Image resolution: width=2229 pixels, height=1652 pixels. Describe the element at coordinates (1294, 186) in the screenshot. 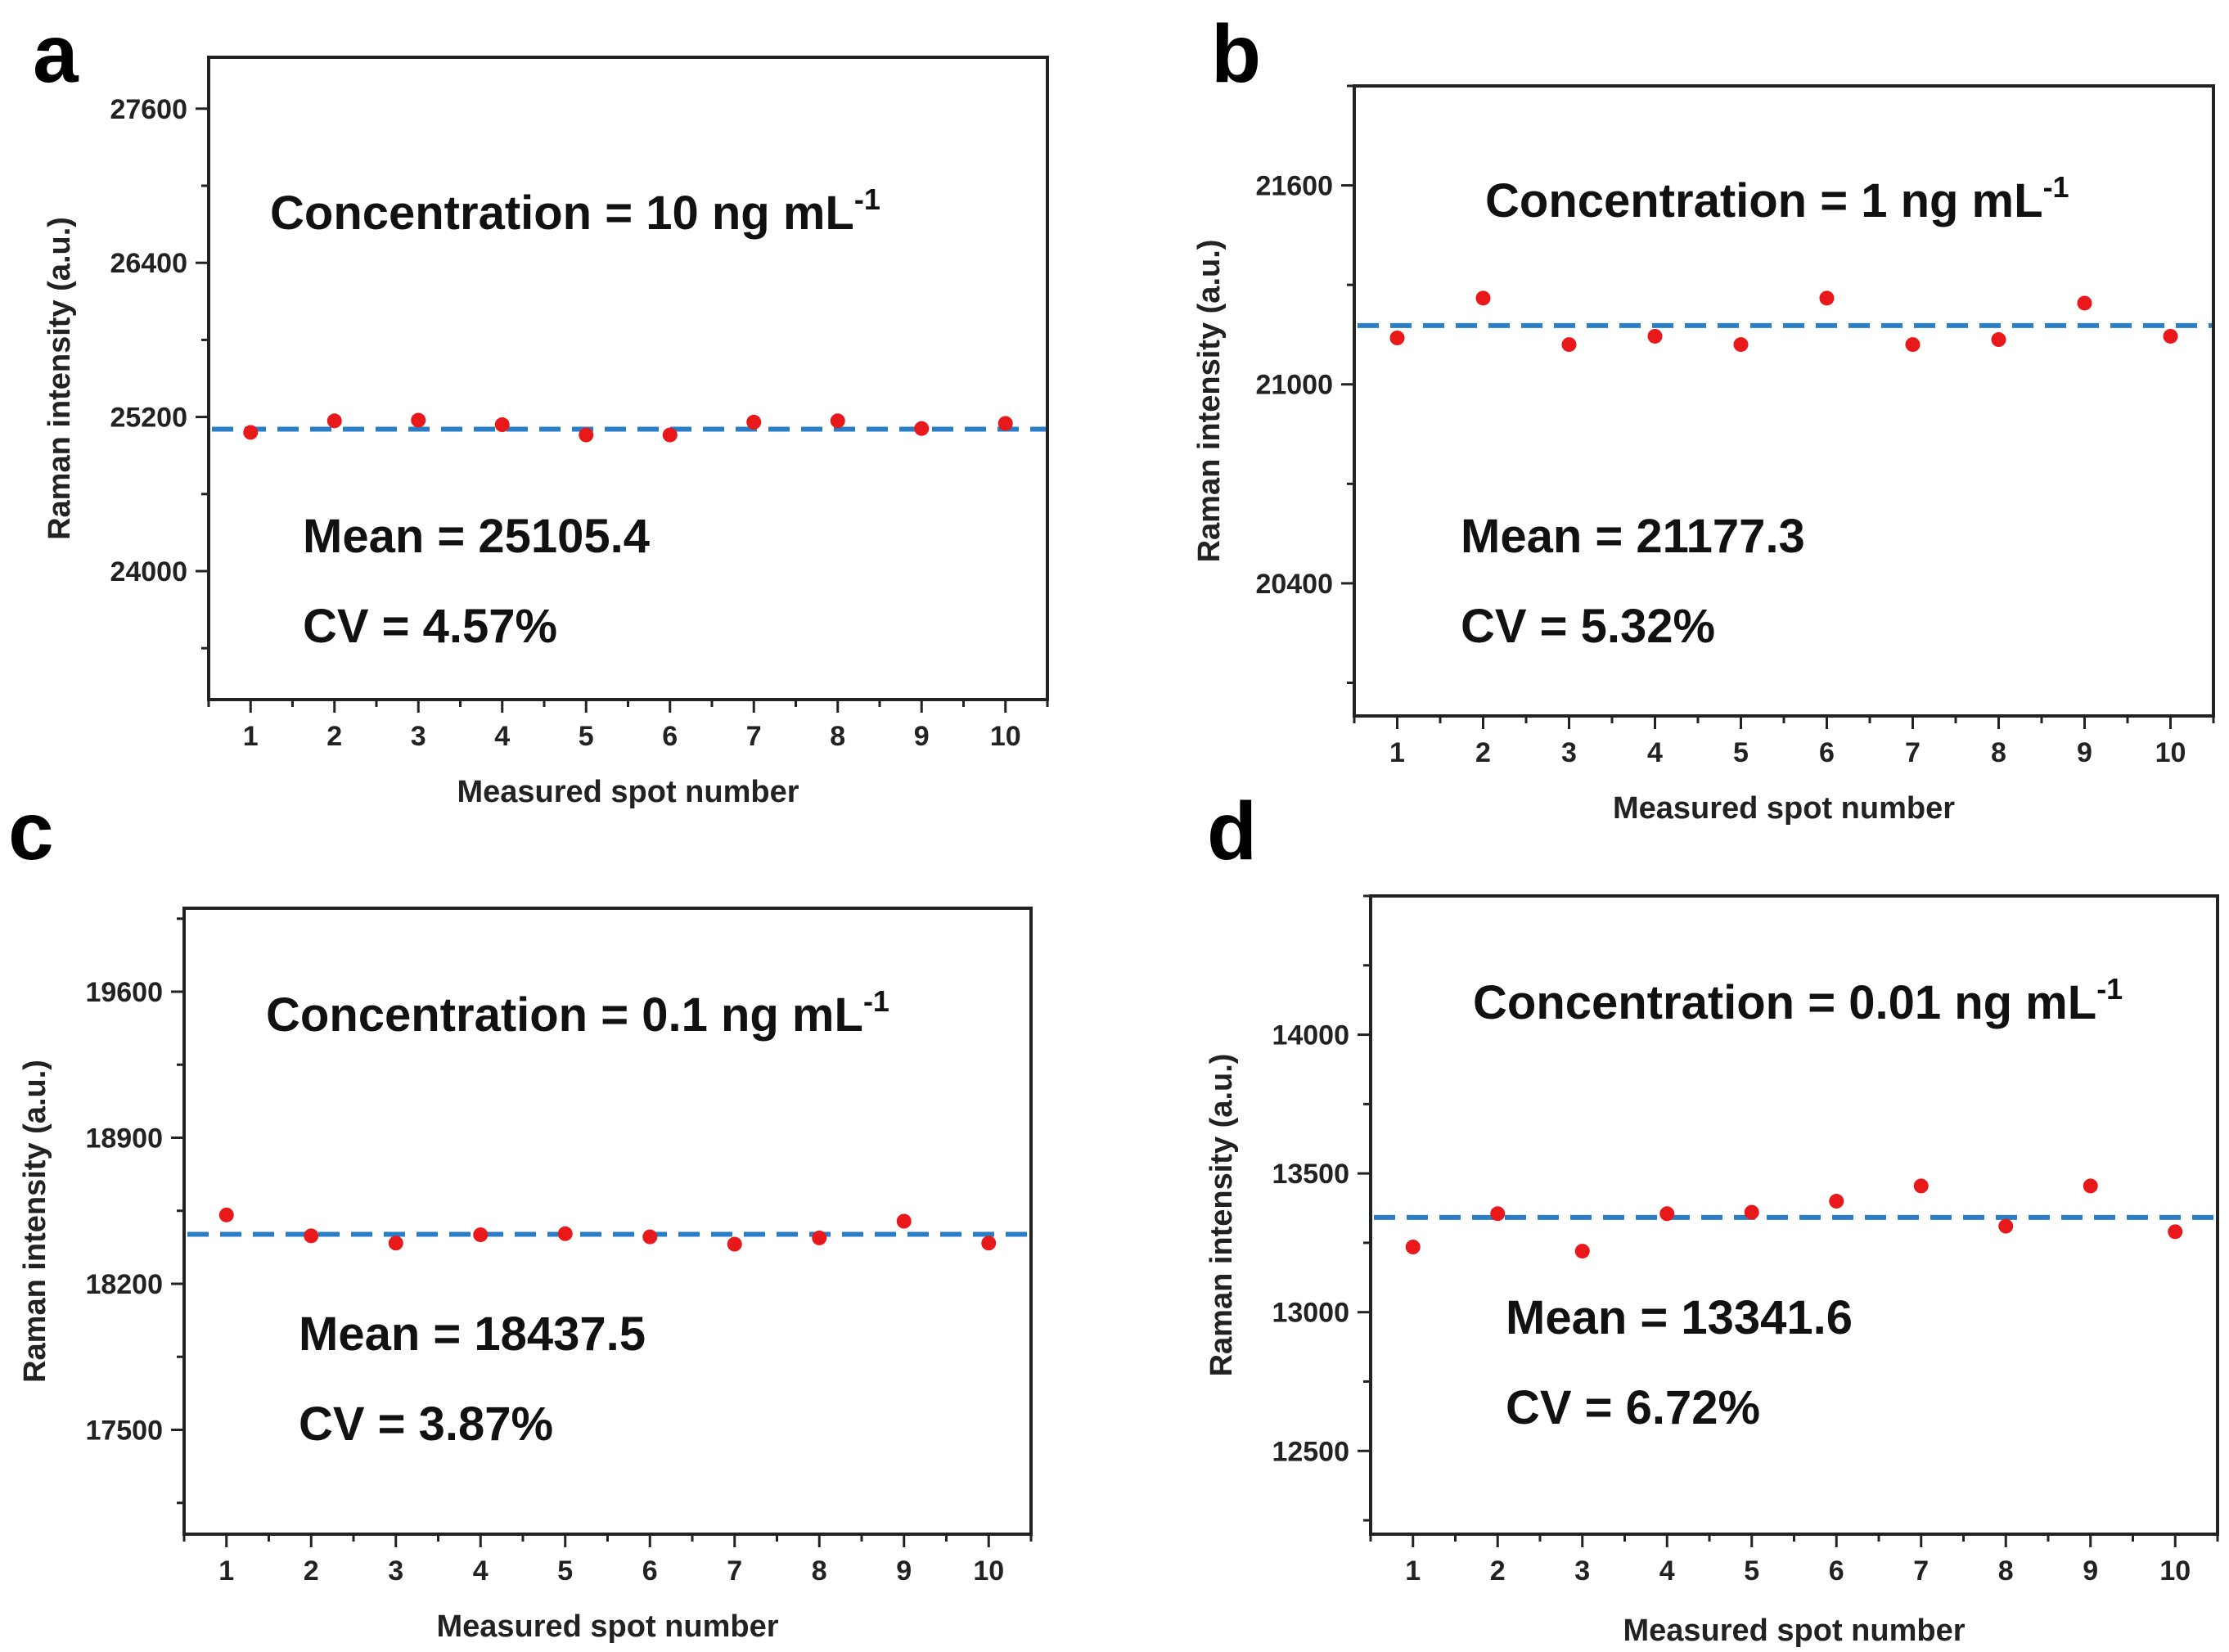

I see `y-tick-label: 21600` at that location.